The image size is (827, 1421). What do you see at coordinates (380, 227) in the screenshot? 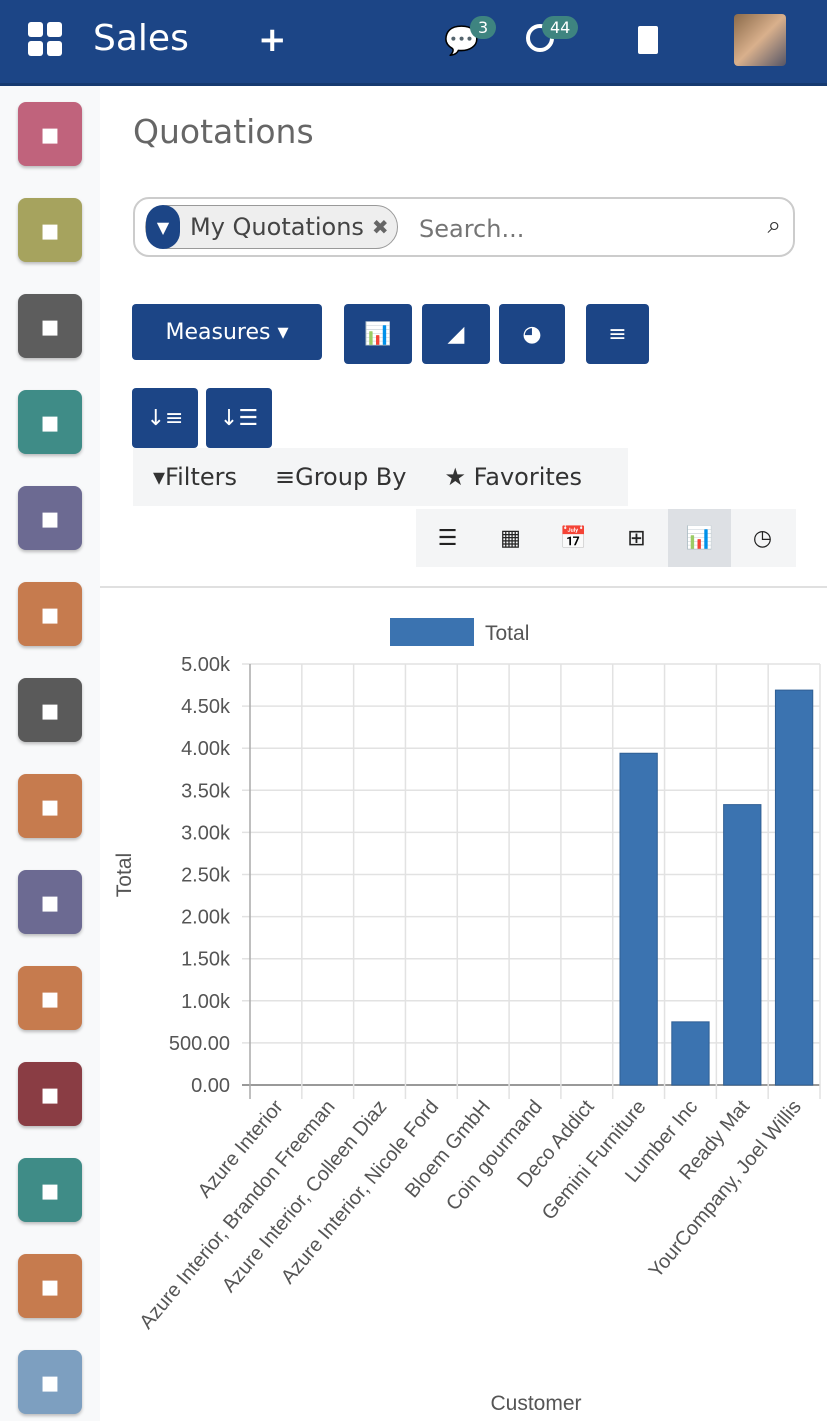
I see `remove-facet-icon: ✖` at bounding box center [380, 227].